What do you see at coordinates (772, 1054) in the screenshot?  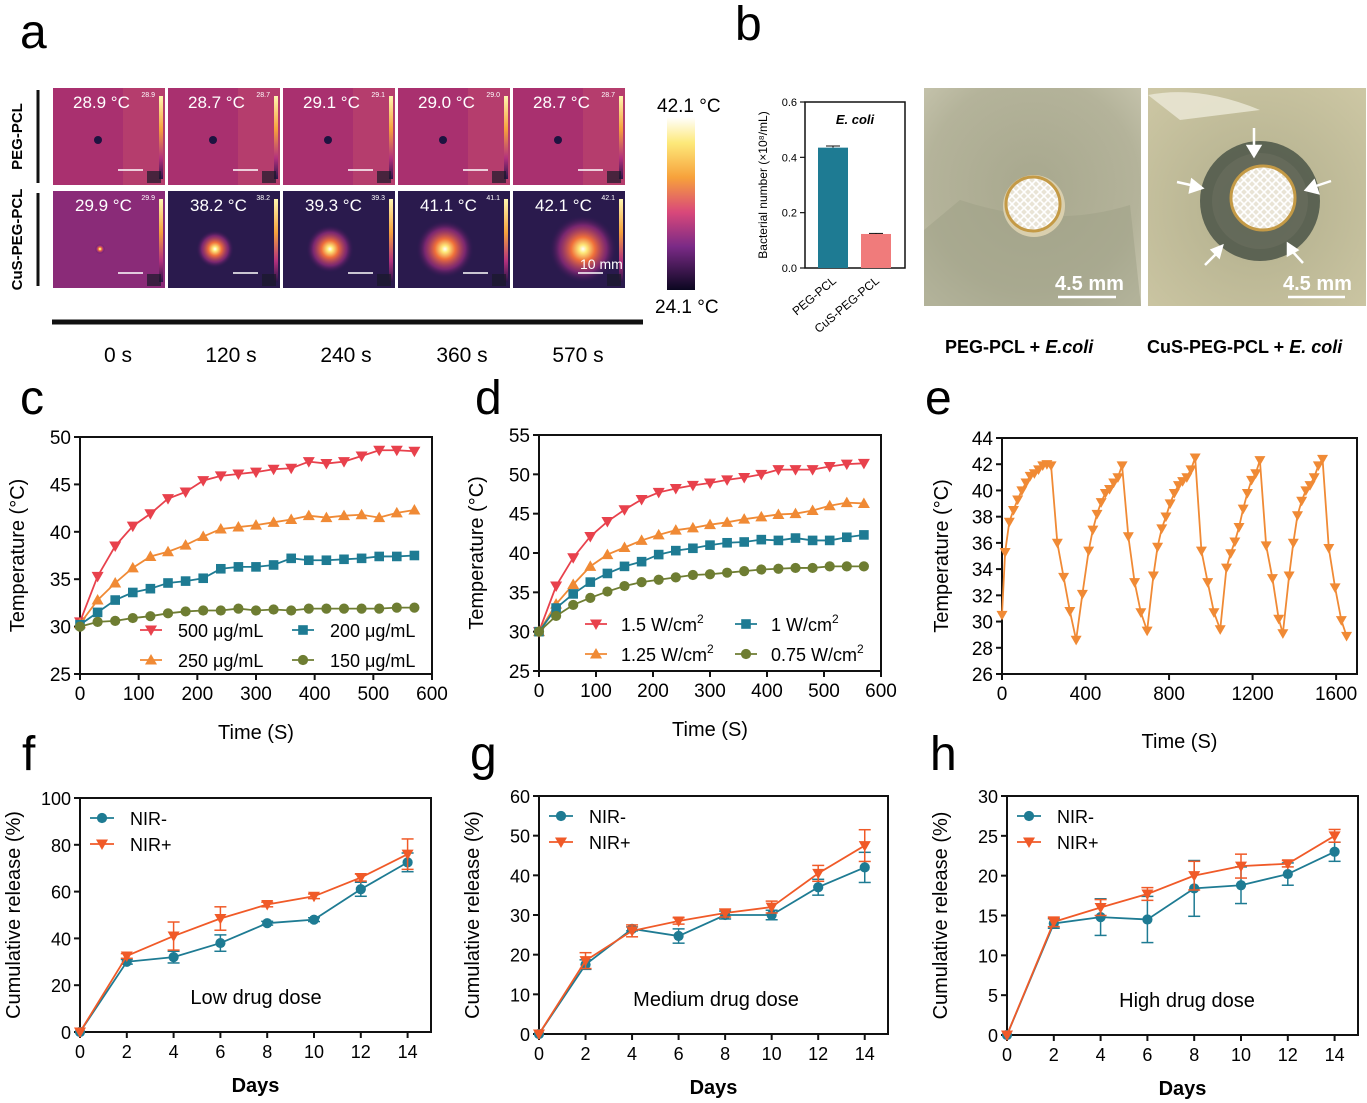 I see `x-tick-label: 10` at bounding box center [772, 1054].